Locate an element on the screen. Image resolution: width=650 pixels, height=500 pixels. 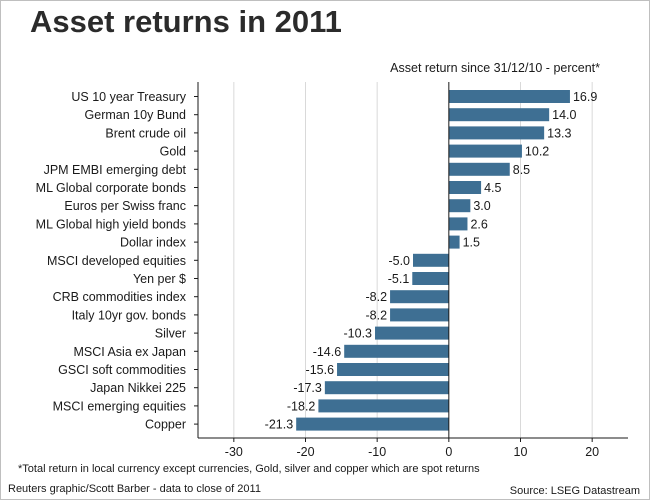
value-label: -14.6 is located at coordinates (327, 352).